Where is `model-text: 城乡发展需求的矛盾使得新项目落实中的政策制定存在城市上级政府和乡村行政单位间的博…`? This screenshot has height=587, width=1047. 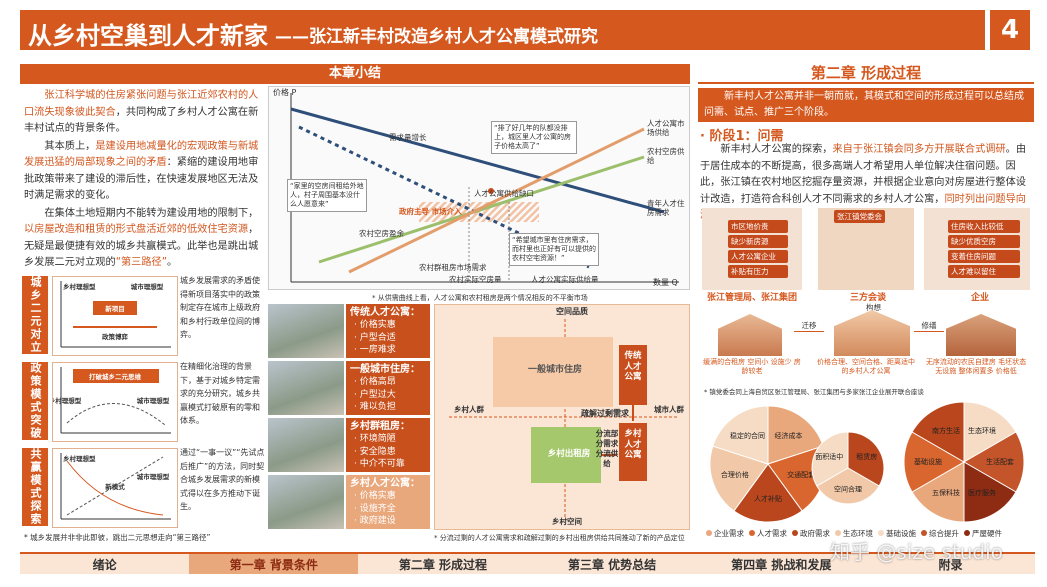
model-text: 城乡发展需求的矛盾使得新项目落实中的政策制定存在城市上级政府和乡村行政单位间的博… is located at coordinates (220, 307).